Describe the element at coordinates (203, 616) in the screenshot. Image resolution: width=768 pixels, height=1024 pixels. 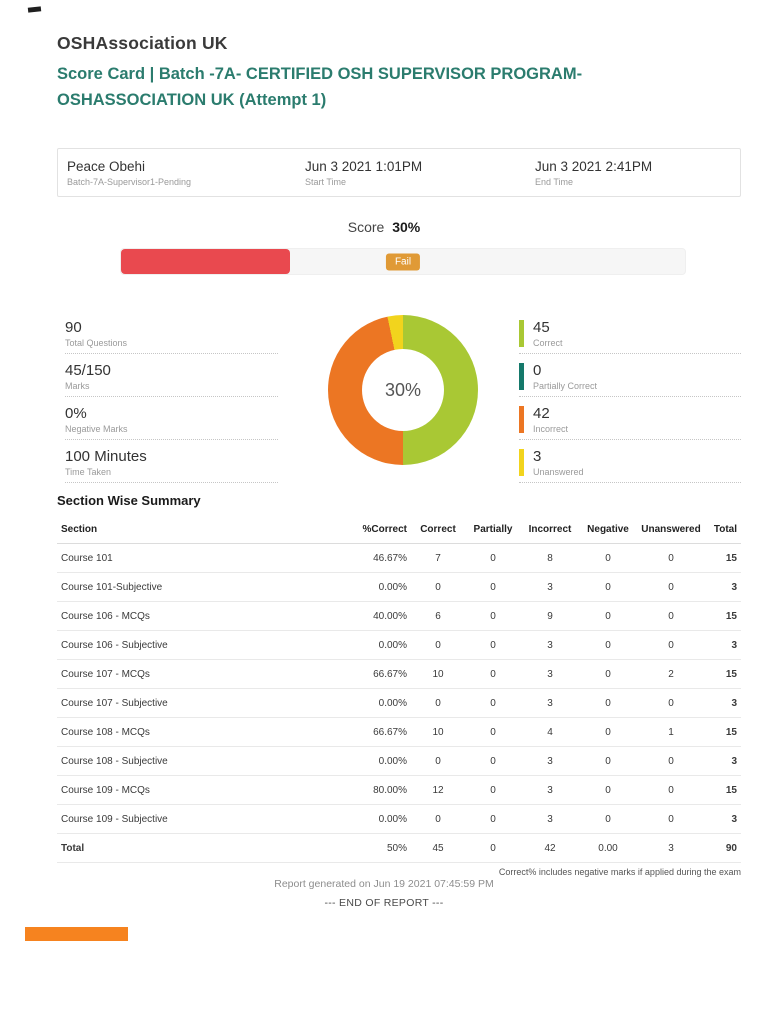
I see `table-cell: Course 106 - MCQs` at that location.